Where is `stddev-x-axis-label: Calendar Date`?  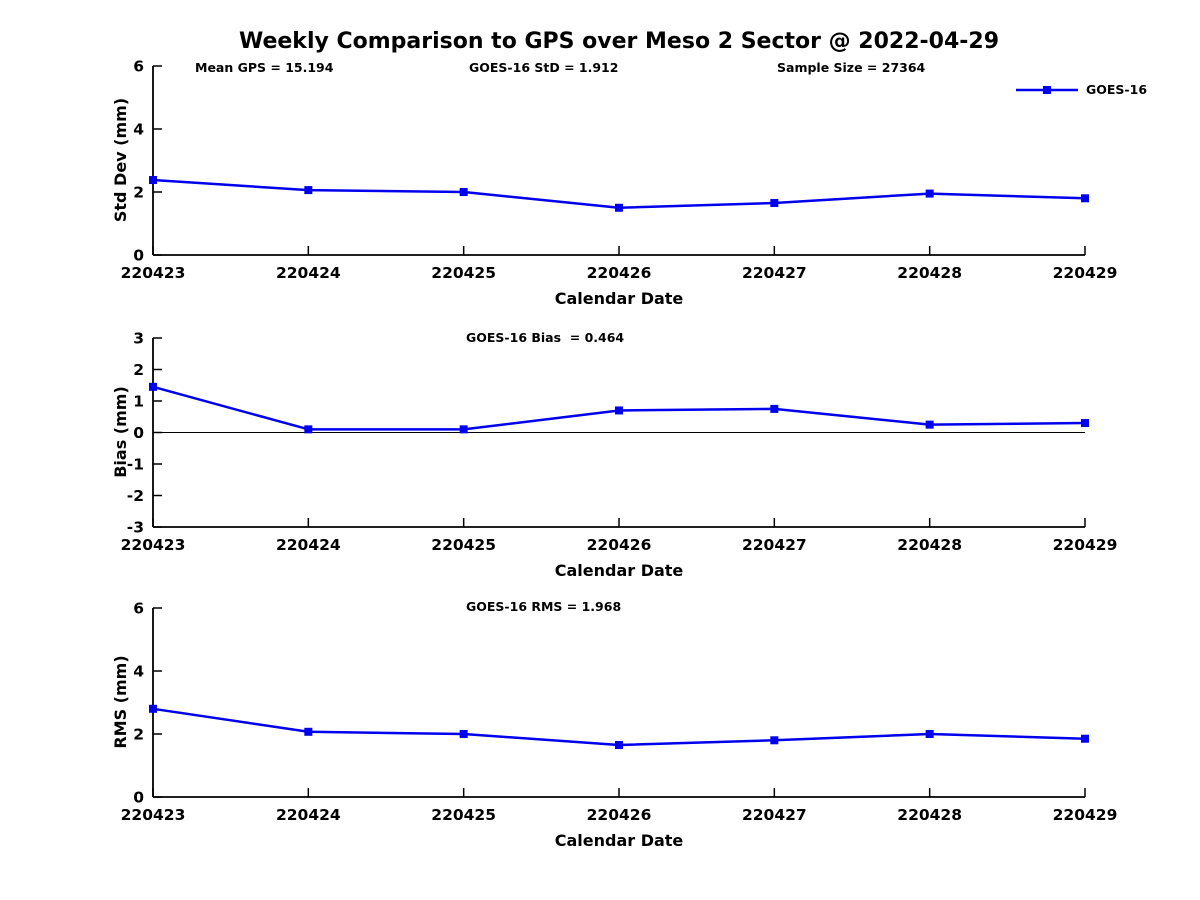
stddev-x-axis-label: Calendar Date is located at coordinates (619, 298).